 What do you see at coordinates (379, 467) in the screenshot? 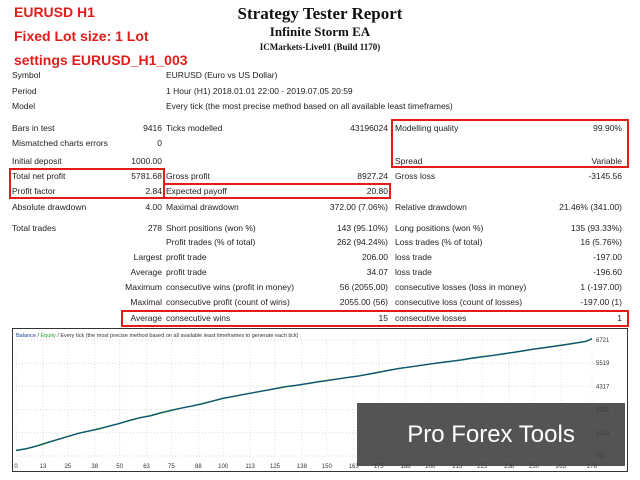
I see `x-tick-label: 175` at bounding box center [379, 467].